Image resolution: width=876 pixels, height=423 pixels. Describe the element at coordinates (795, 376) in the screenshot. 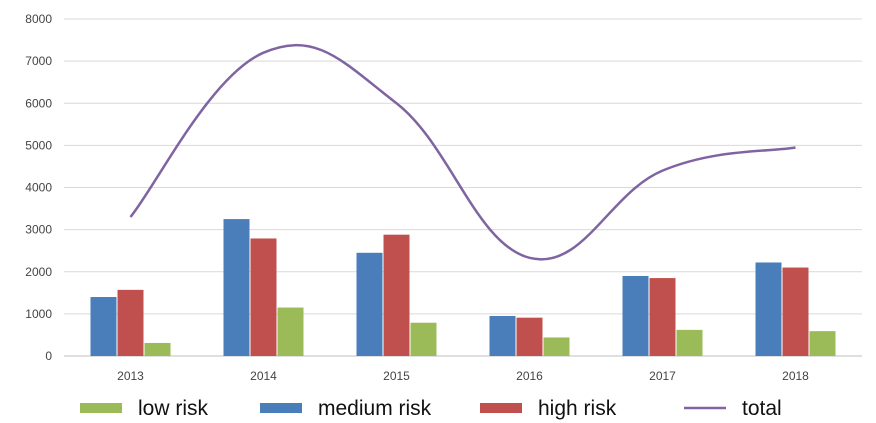

I see `x-tick-label: 2018` at that location.